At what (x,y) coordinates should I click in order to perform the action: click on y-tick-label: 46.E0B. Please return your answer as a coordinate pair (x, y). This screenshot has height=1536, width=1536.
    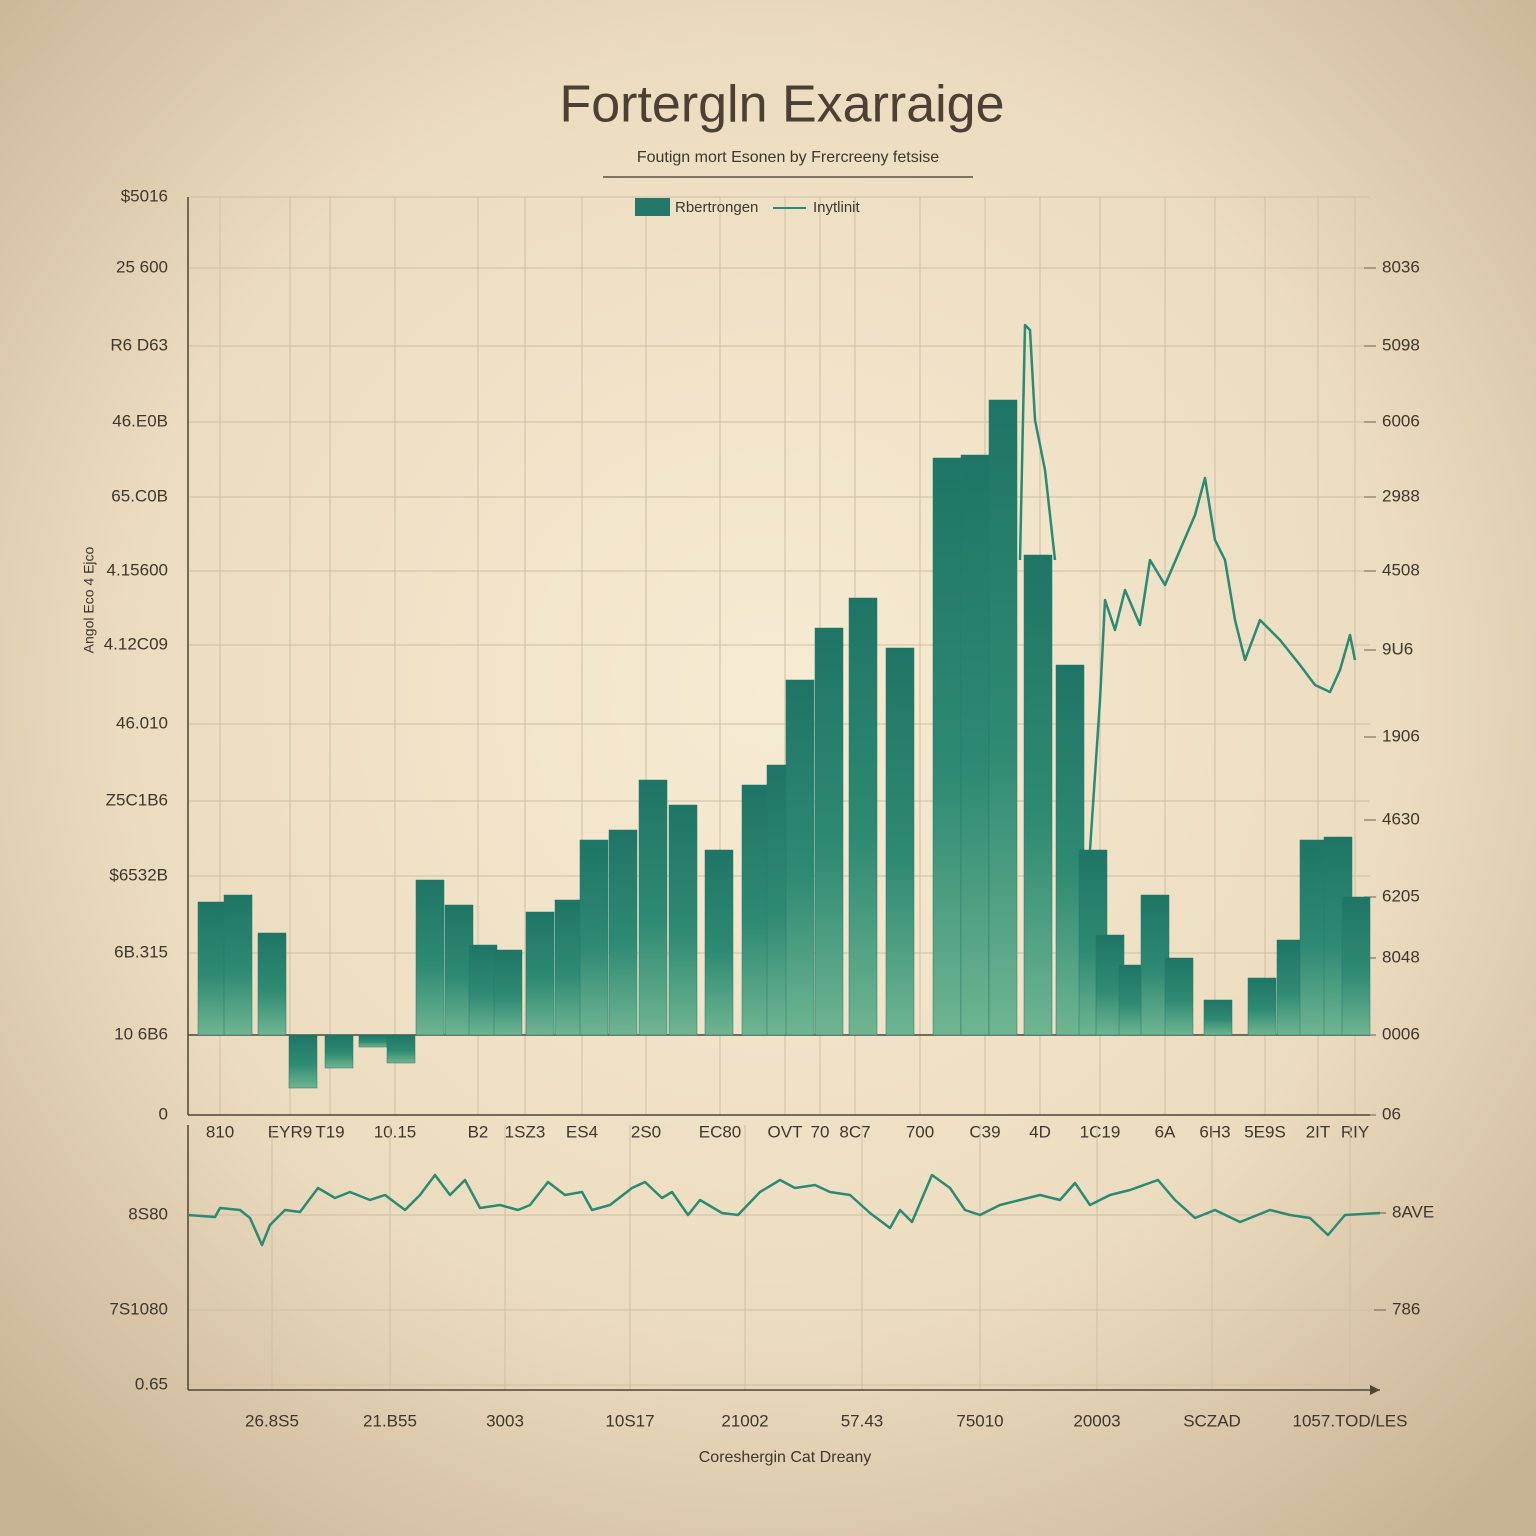
    Looking at the image, I should click on (140, 420).